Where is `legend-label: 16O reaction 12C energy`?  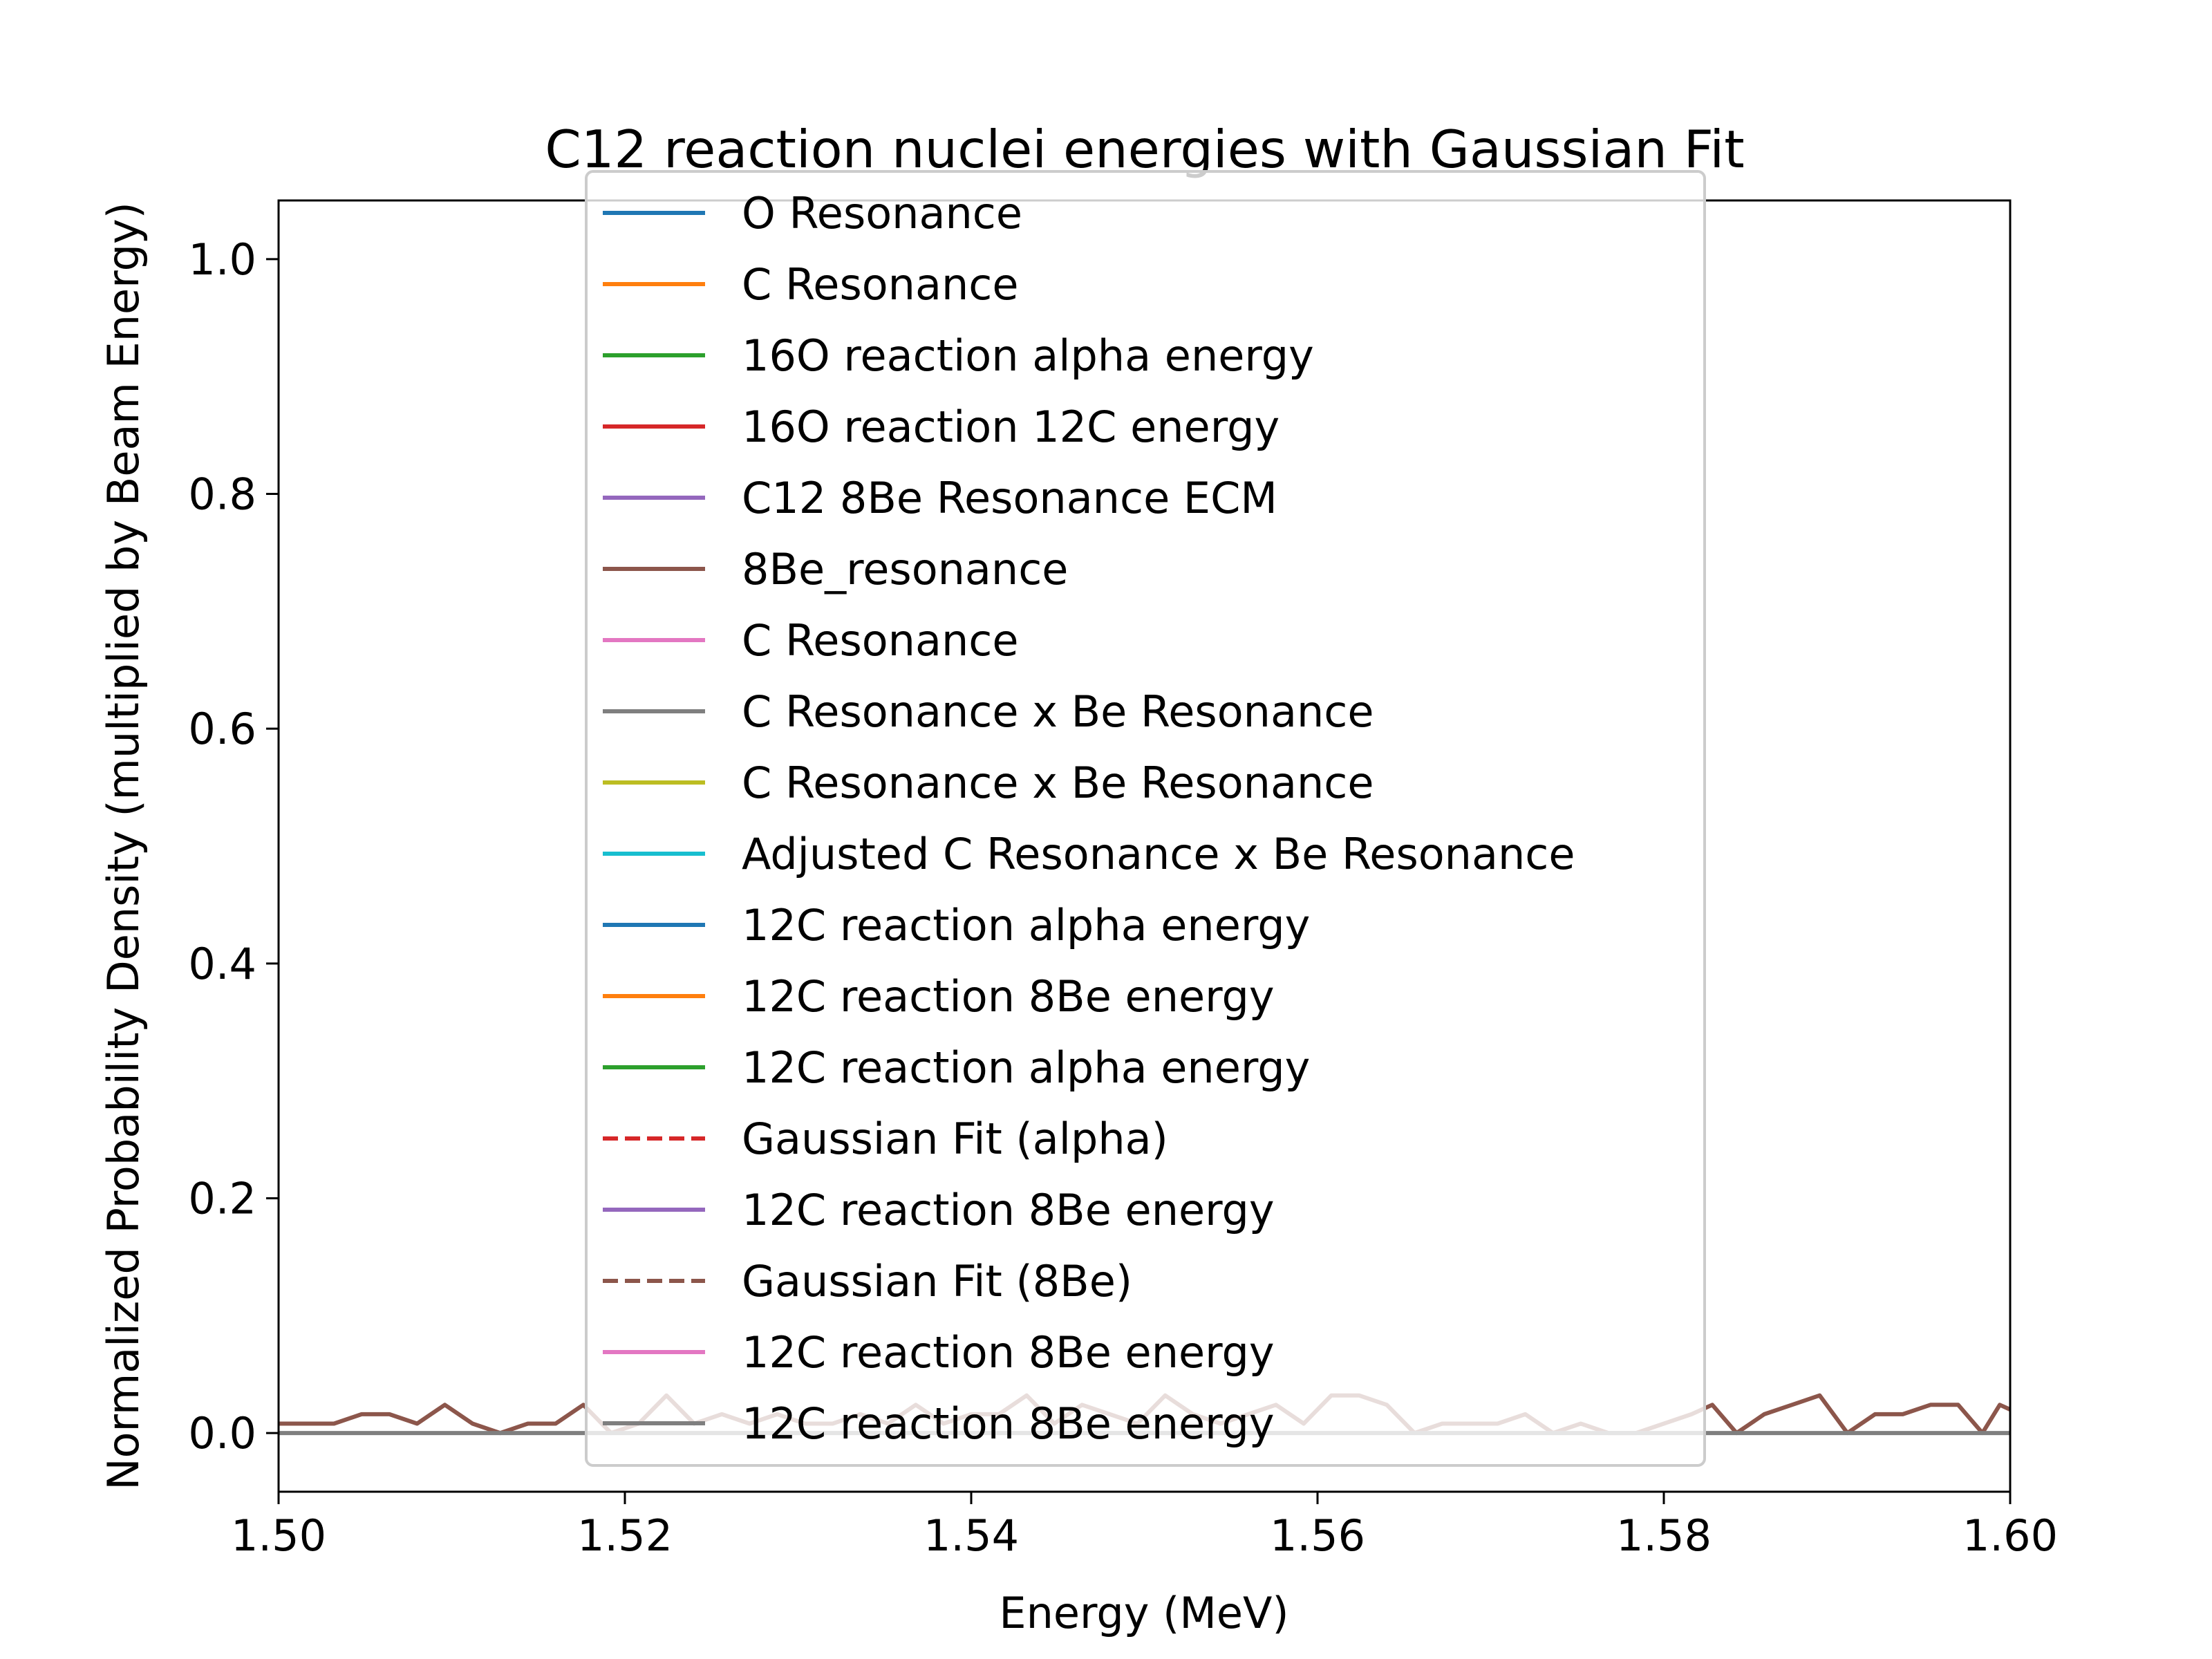
legend-label: 16O reaction 12C energy is located at coordinates (1011, 427).